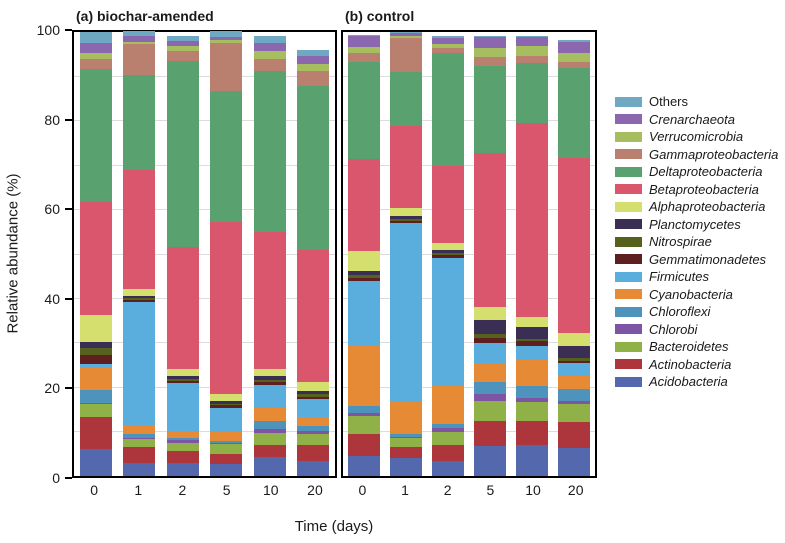 The height and width of the screenshot is (543, 785). Describe the element at coordinates (405, 490) in the screenshot. I see `x-tick-label-1: 1` at that location.